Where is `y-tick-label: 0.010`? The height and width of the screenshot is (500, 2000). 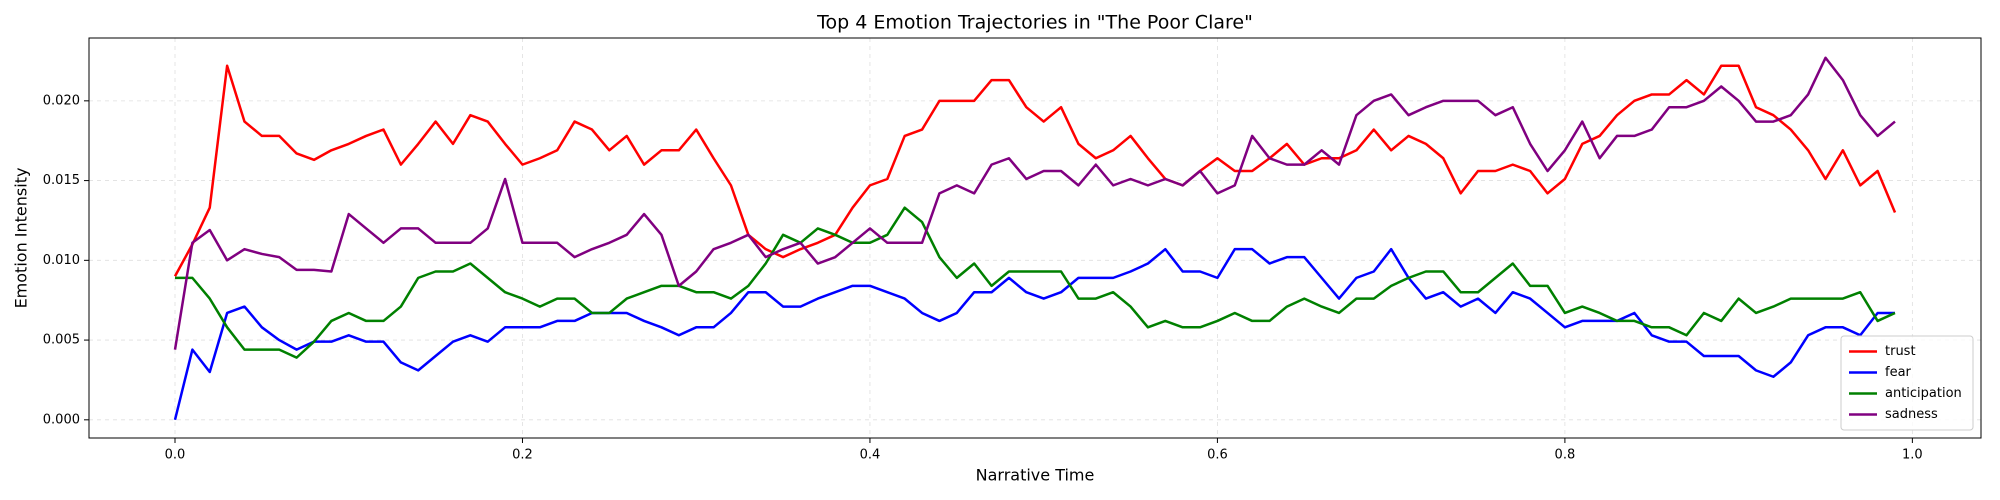
y-tick-label: 0.010 is located at coordinates (61, 260).